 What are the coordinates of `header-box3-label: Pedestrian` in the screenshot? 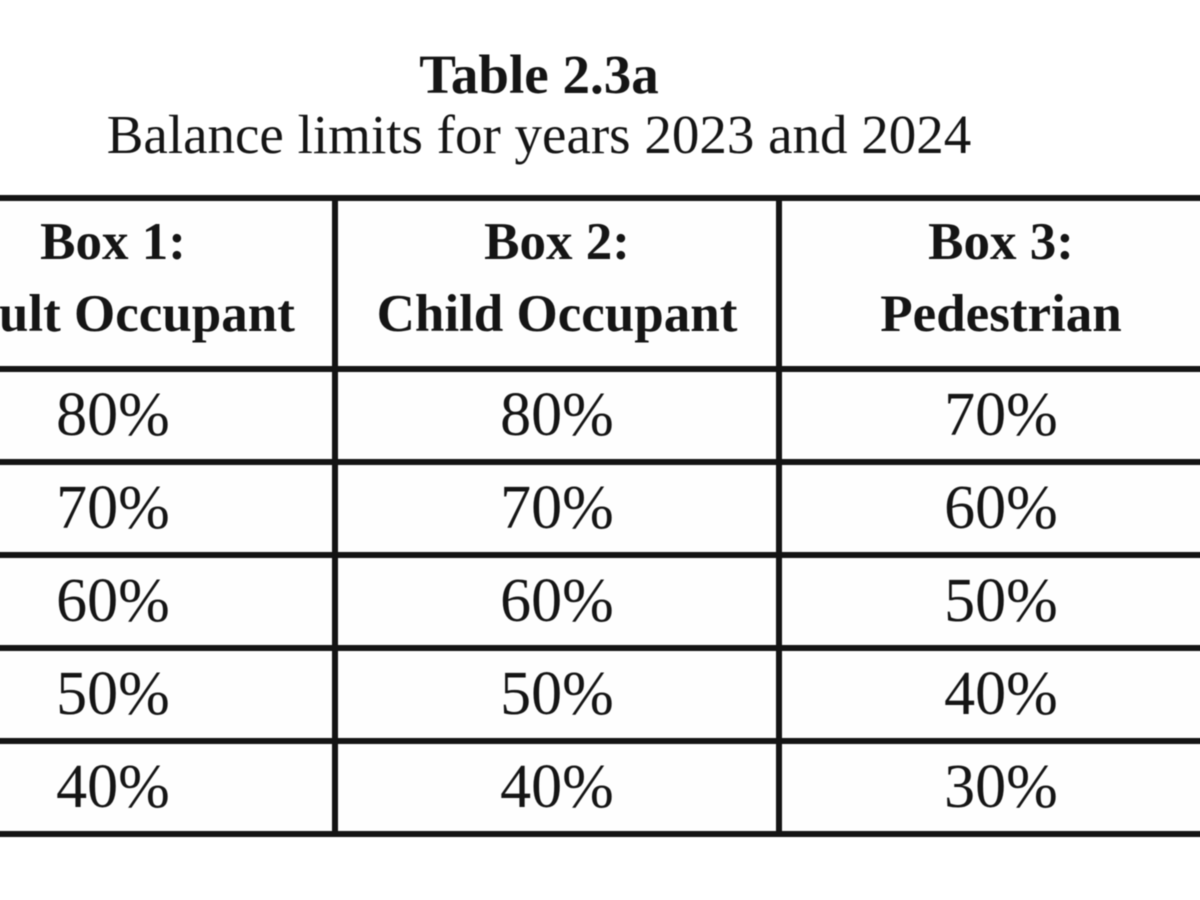 It's located at (1001, 313).